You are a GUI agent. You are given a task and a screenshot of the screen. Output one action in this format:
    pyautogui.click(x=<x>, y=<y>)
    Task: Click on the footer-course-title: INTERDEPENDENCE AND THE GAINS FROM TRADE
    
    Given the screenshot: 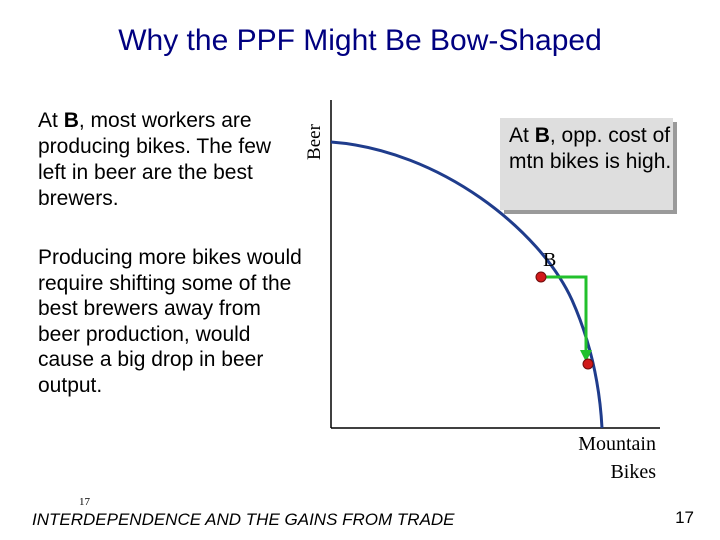 What is the action you would take?
    pyautogui.click(x=243, y=519)
    